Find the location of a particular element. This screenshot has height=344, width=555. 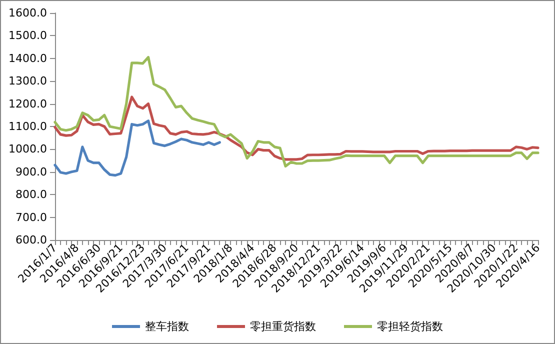

y-tick-label: 1200.0 is located at coordinates (27, 103).